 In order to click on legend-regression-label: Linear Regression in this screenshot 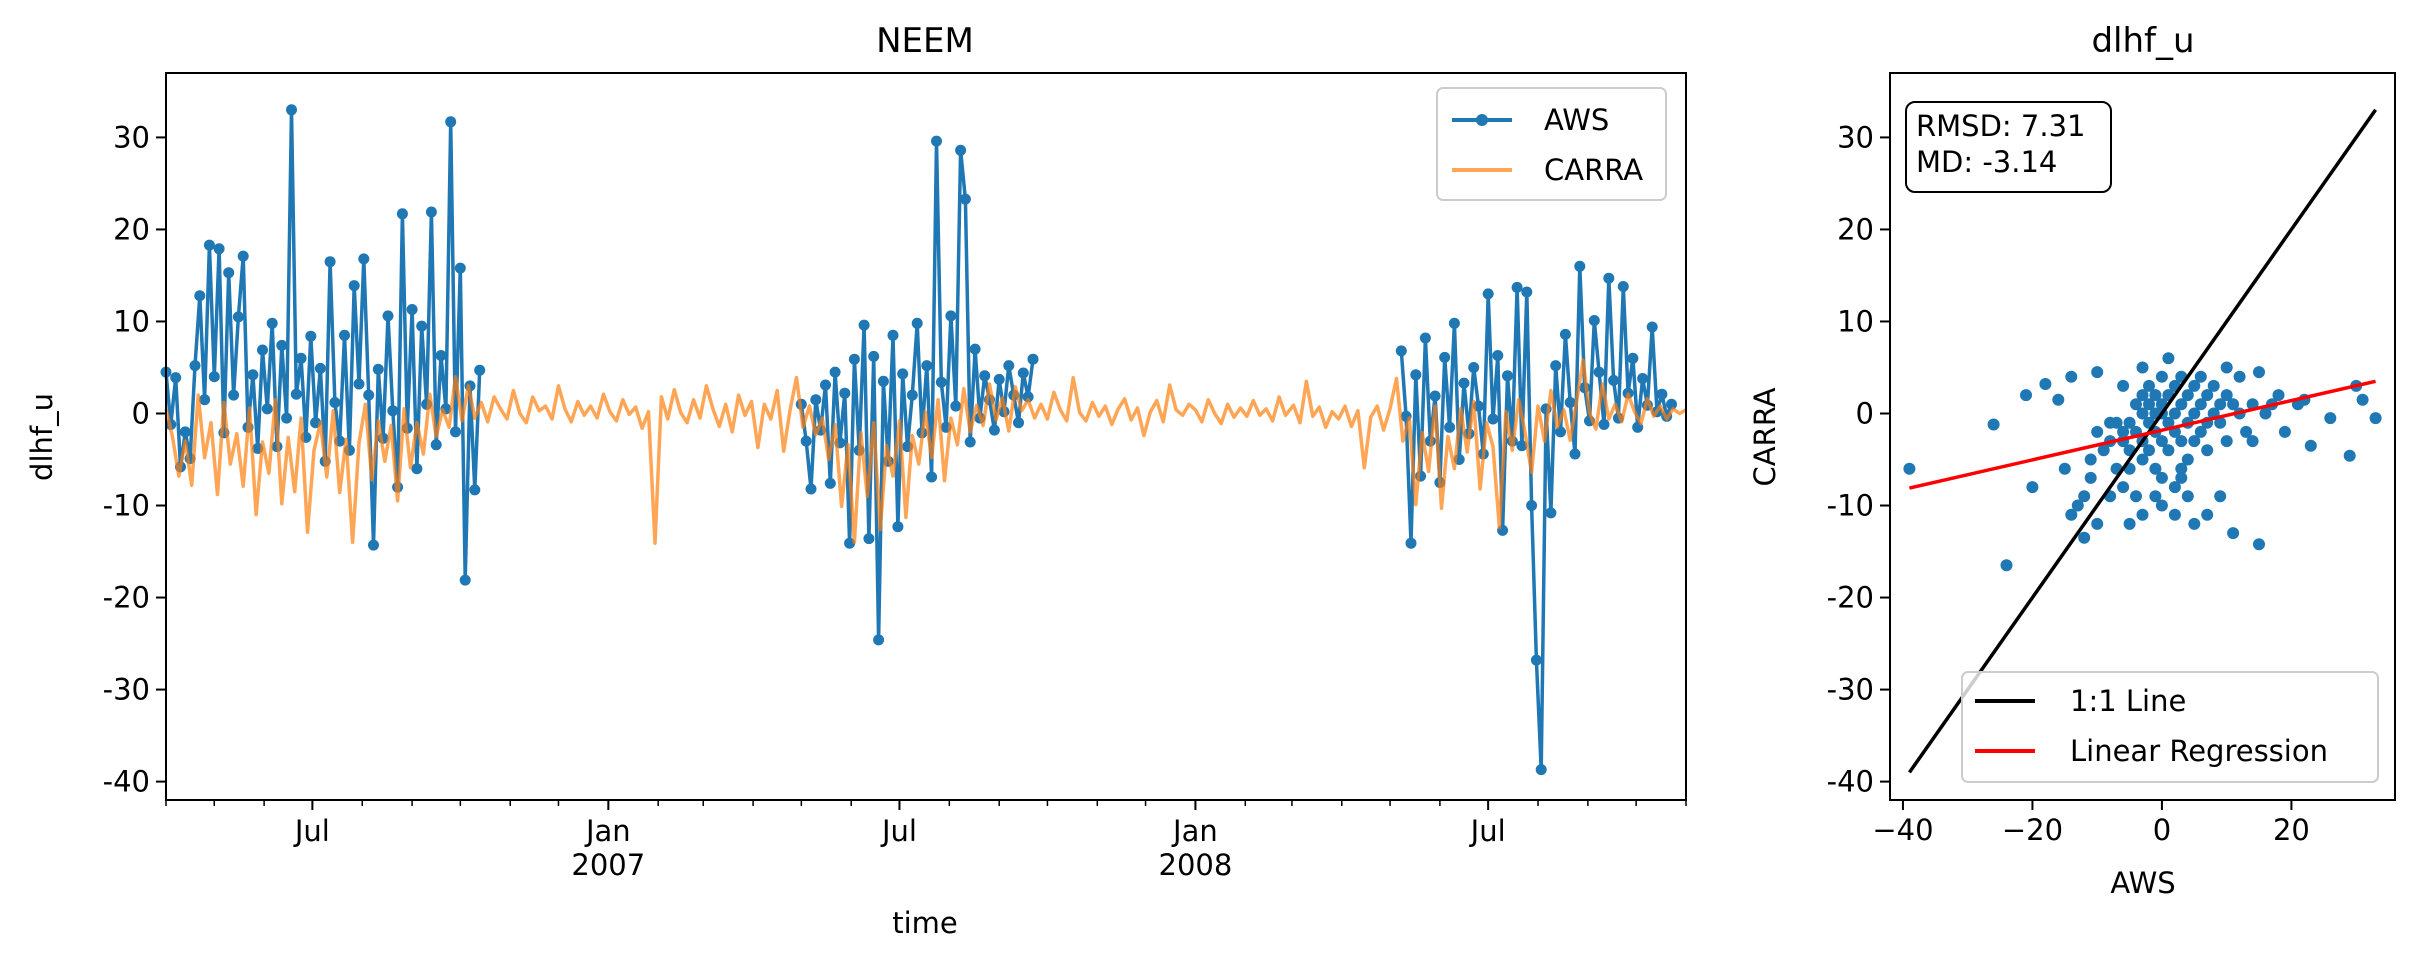, I will do `click(2199, 751)`.